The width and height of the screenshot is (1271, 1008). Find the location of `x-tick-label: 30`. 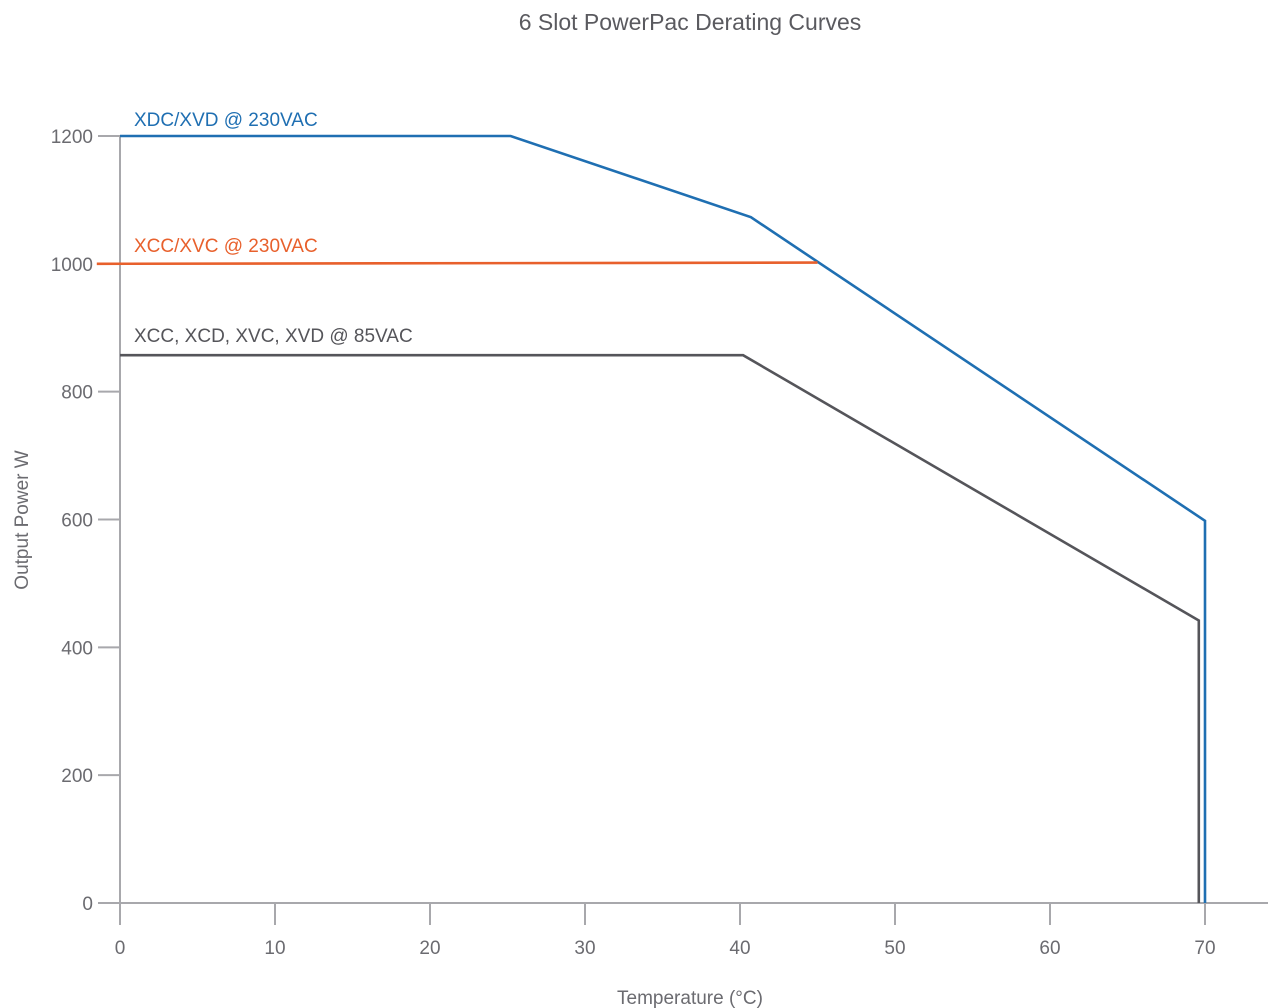

x-tick-label: 30 is located at coordinates (584, 948).